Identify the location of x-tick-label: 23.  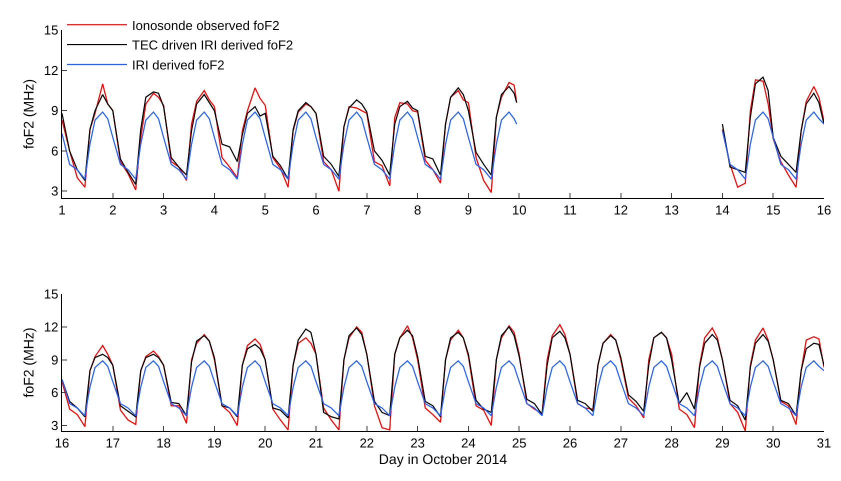
(417, 443).